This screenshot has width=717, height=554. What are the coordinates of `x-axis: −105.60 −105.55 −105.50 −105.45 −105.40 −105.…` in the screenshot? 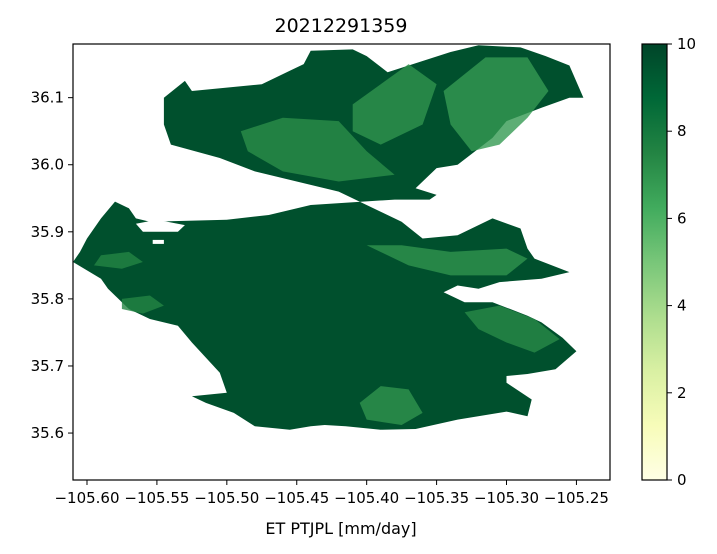 It's located at (331, 493).